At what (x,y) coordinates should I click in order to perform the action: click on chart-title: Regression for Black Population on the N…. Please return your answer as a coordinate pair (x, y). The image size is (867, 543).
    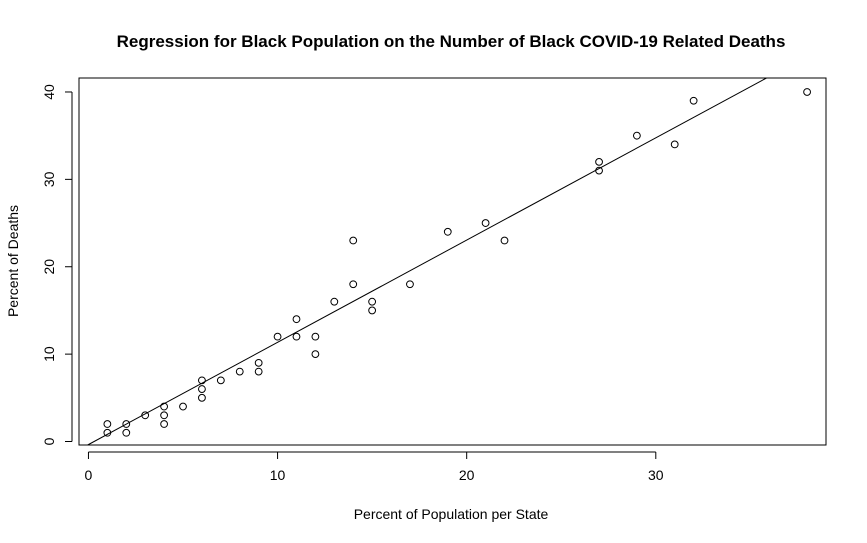
    Looking at the image, I should click on (451, 41).